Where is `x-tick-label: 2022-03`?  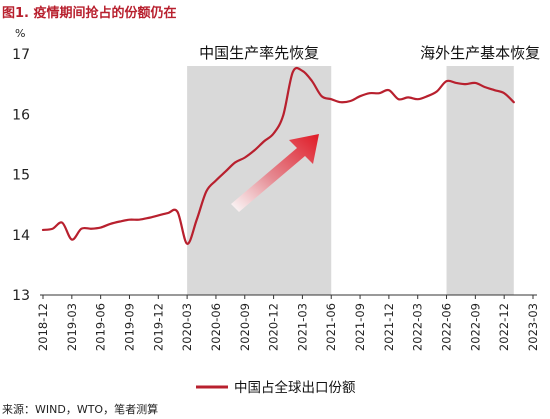
x-tick-label: 2022-03 is located at coordinates (418, 327).